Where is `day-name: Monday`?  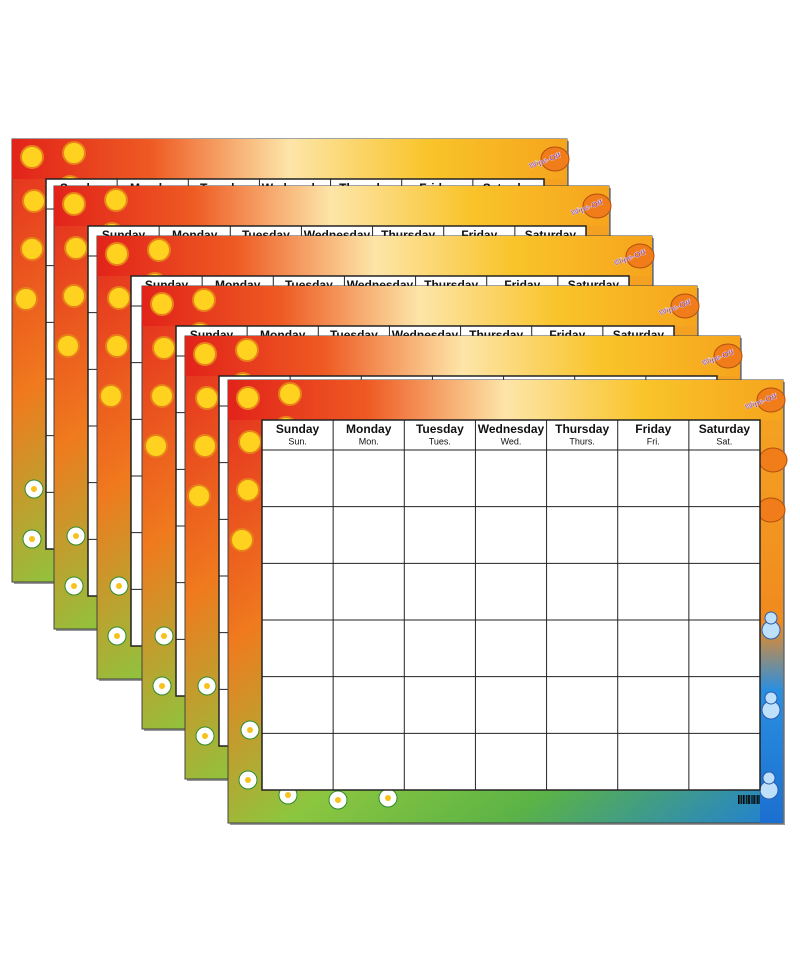 day-name: Monday is located at coordinates (369, 429).